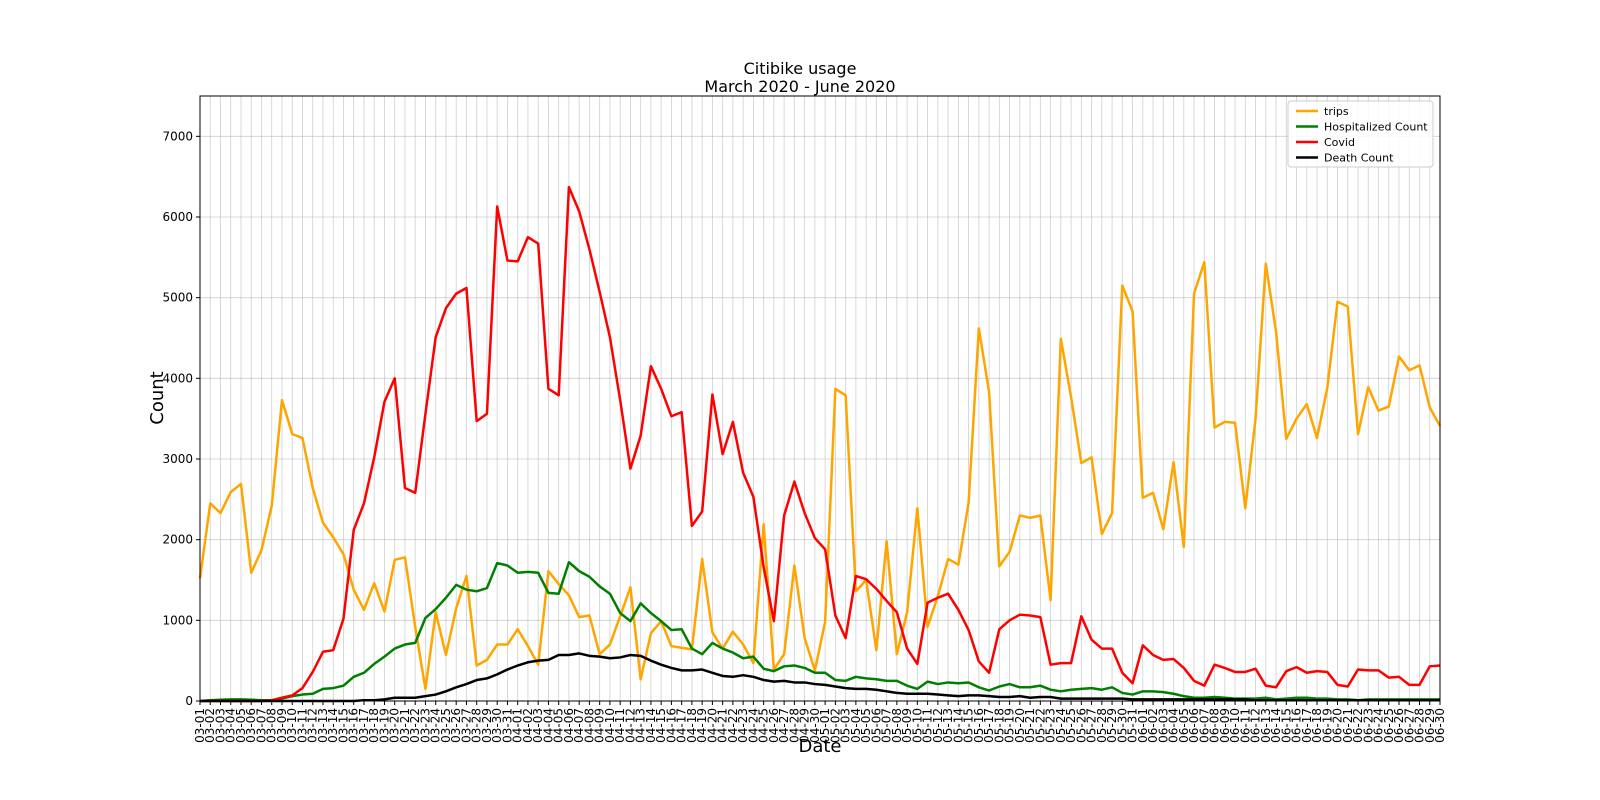  I want to click on x-tick-label: 04-15, so click(661, 725).